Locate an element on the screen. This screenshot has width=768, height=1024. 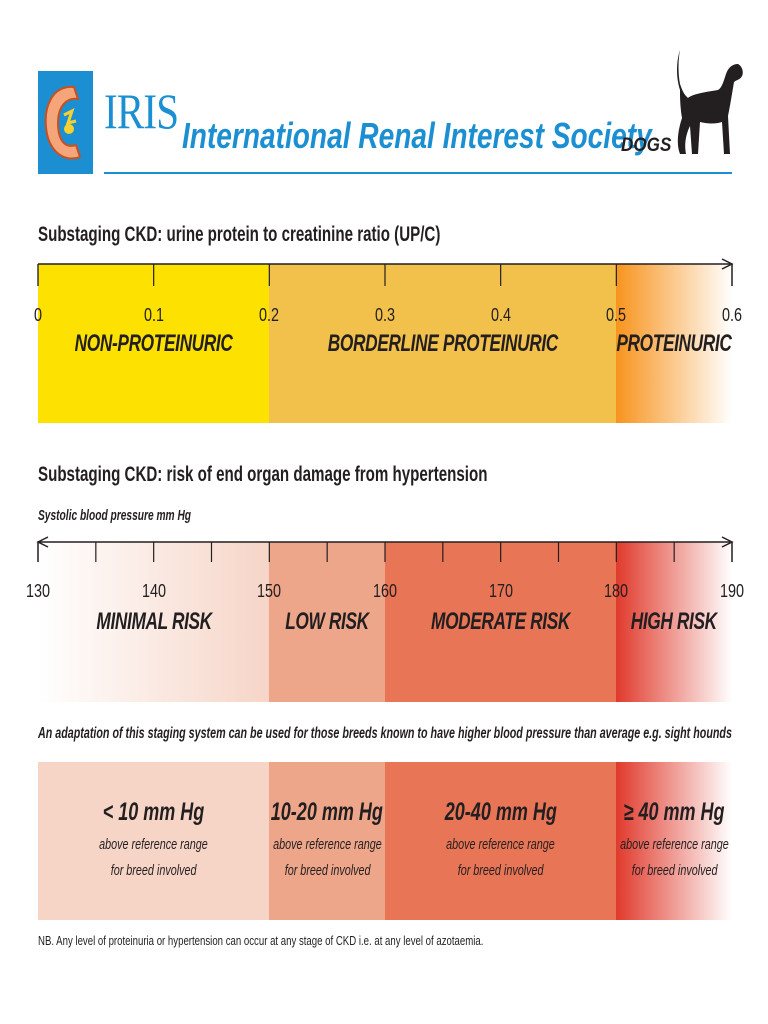
proteinuria-band-3: PROTEINURIC is located at coordinates (674, 343).